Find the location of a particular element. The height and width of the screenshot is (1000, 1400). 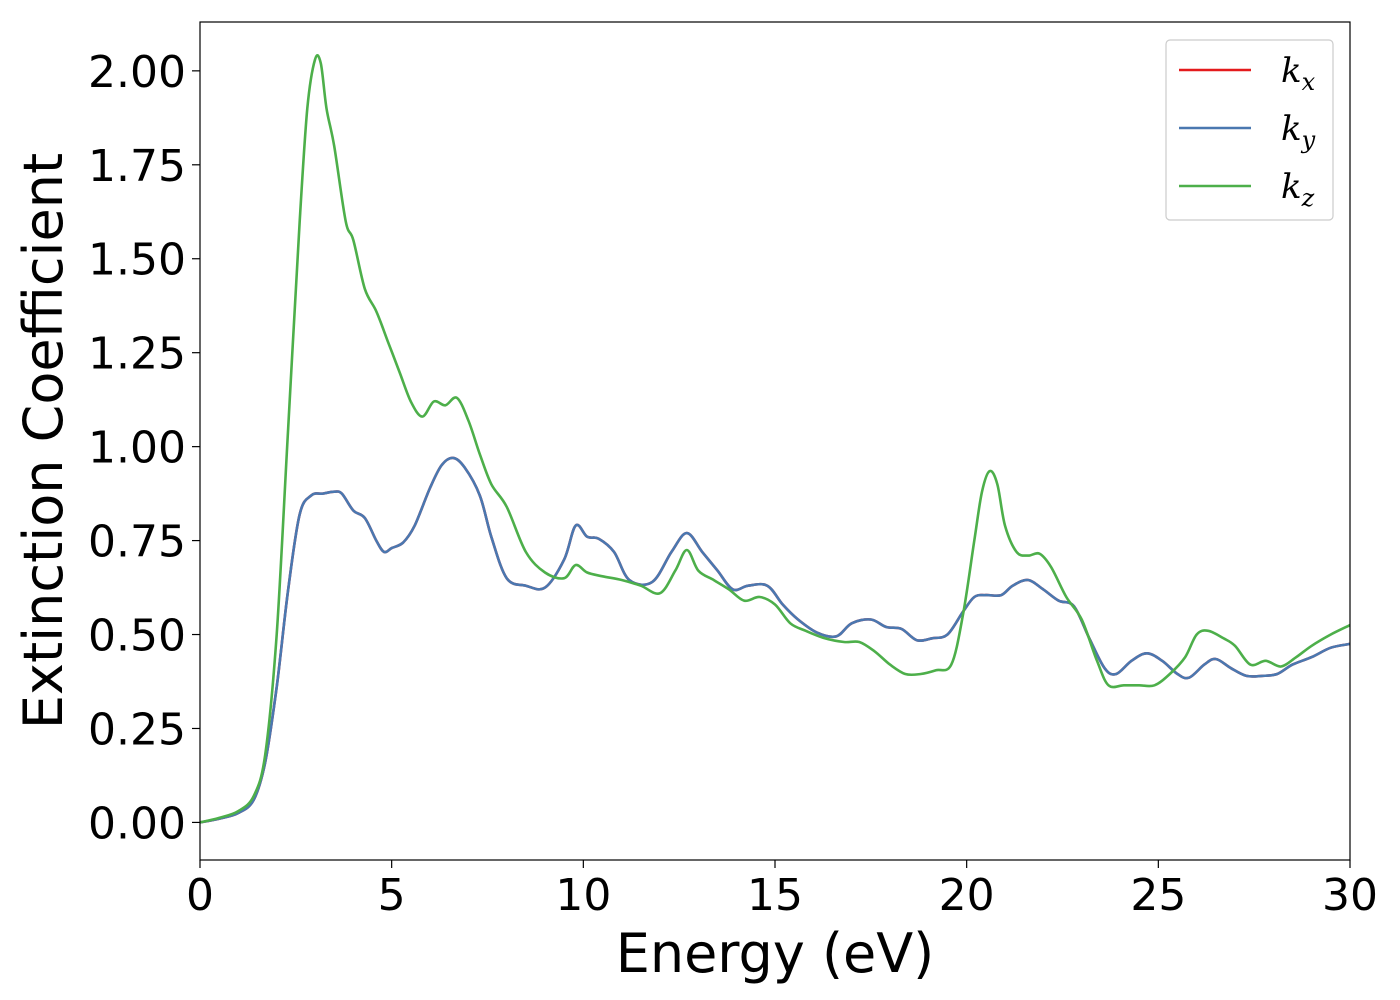

y-tick-label: 1.75 is located at coordinates (137, 166).